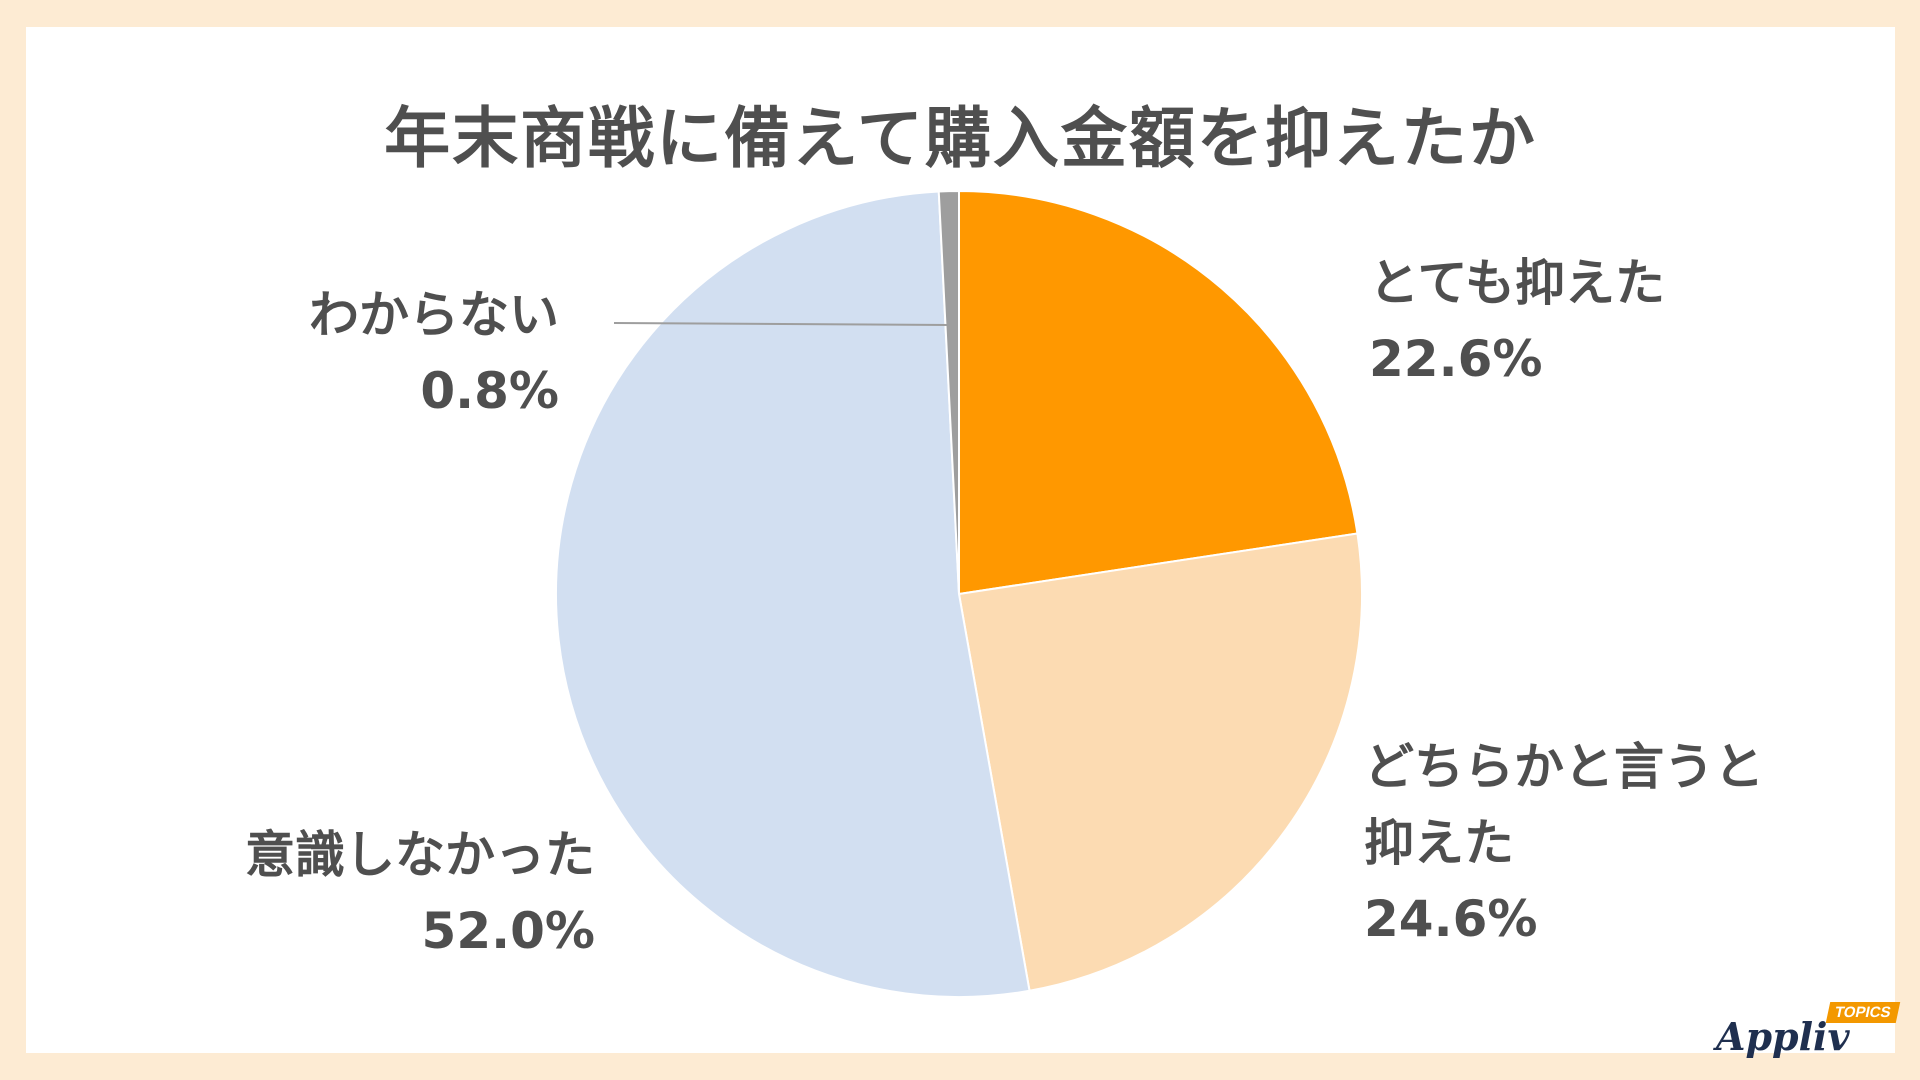  I want to click on chart-title: 年末商戦に備えて購入金額を抑えたか, so click(960, 138).